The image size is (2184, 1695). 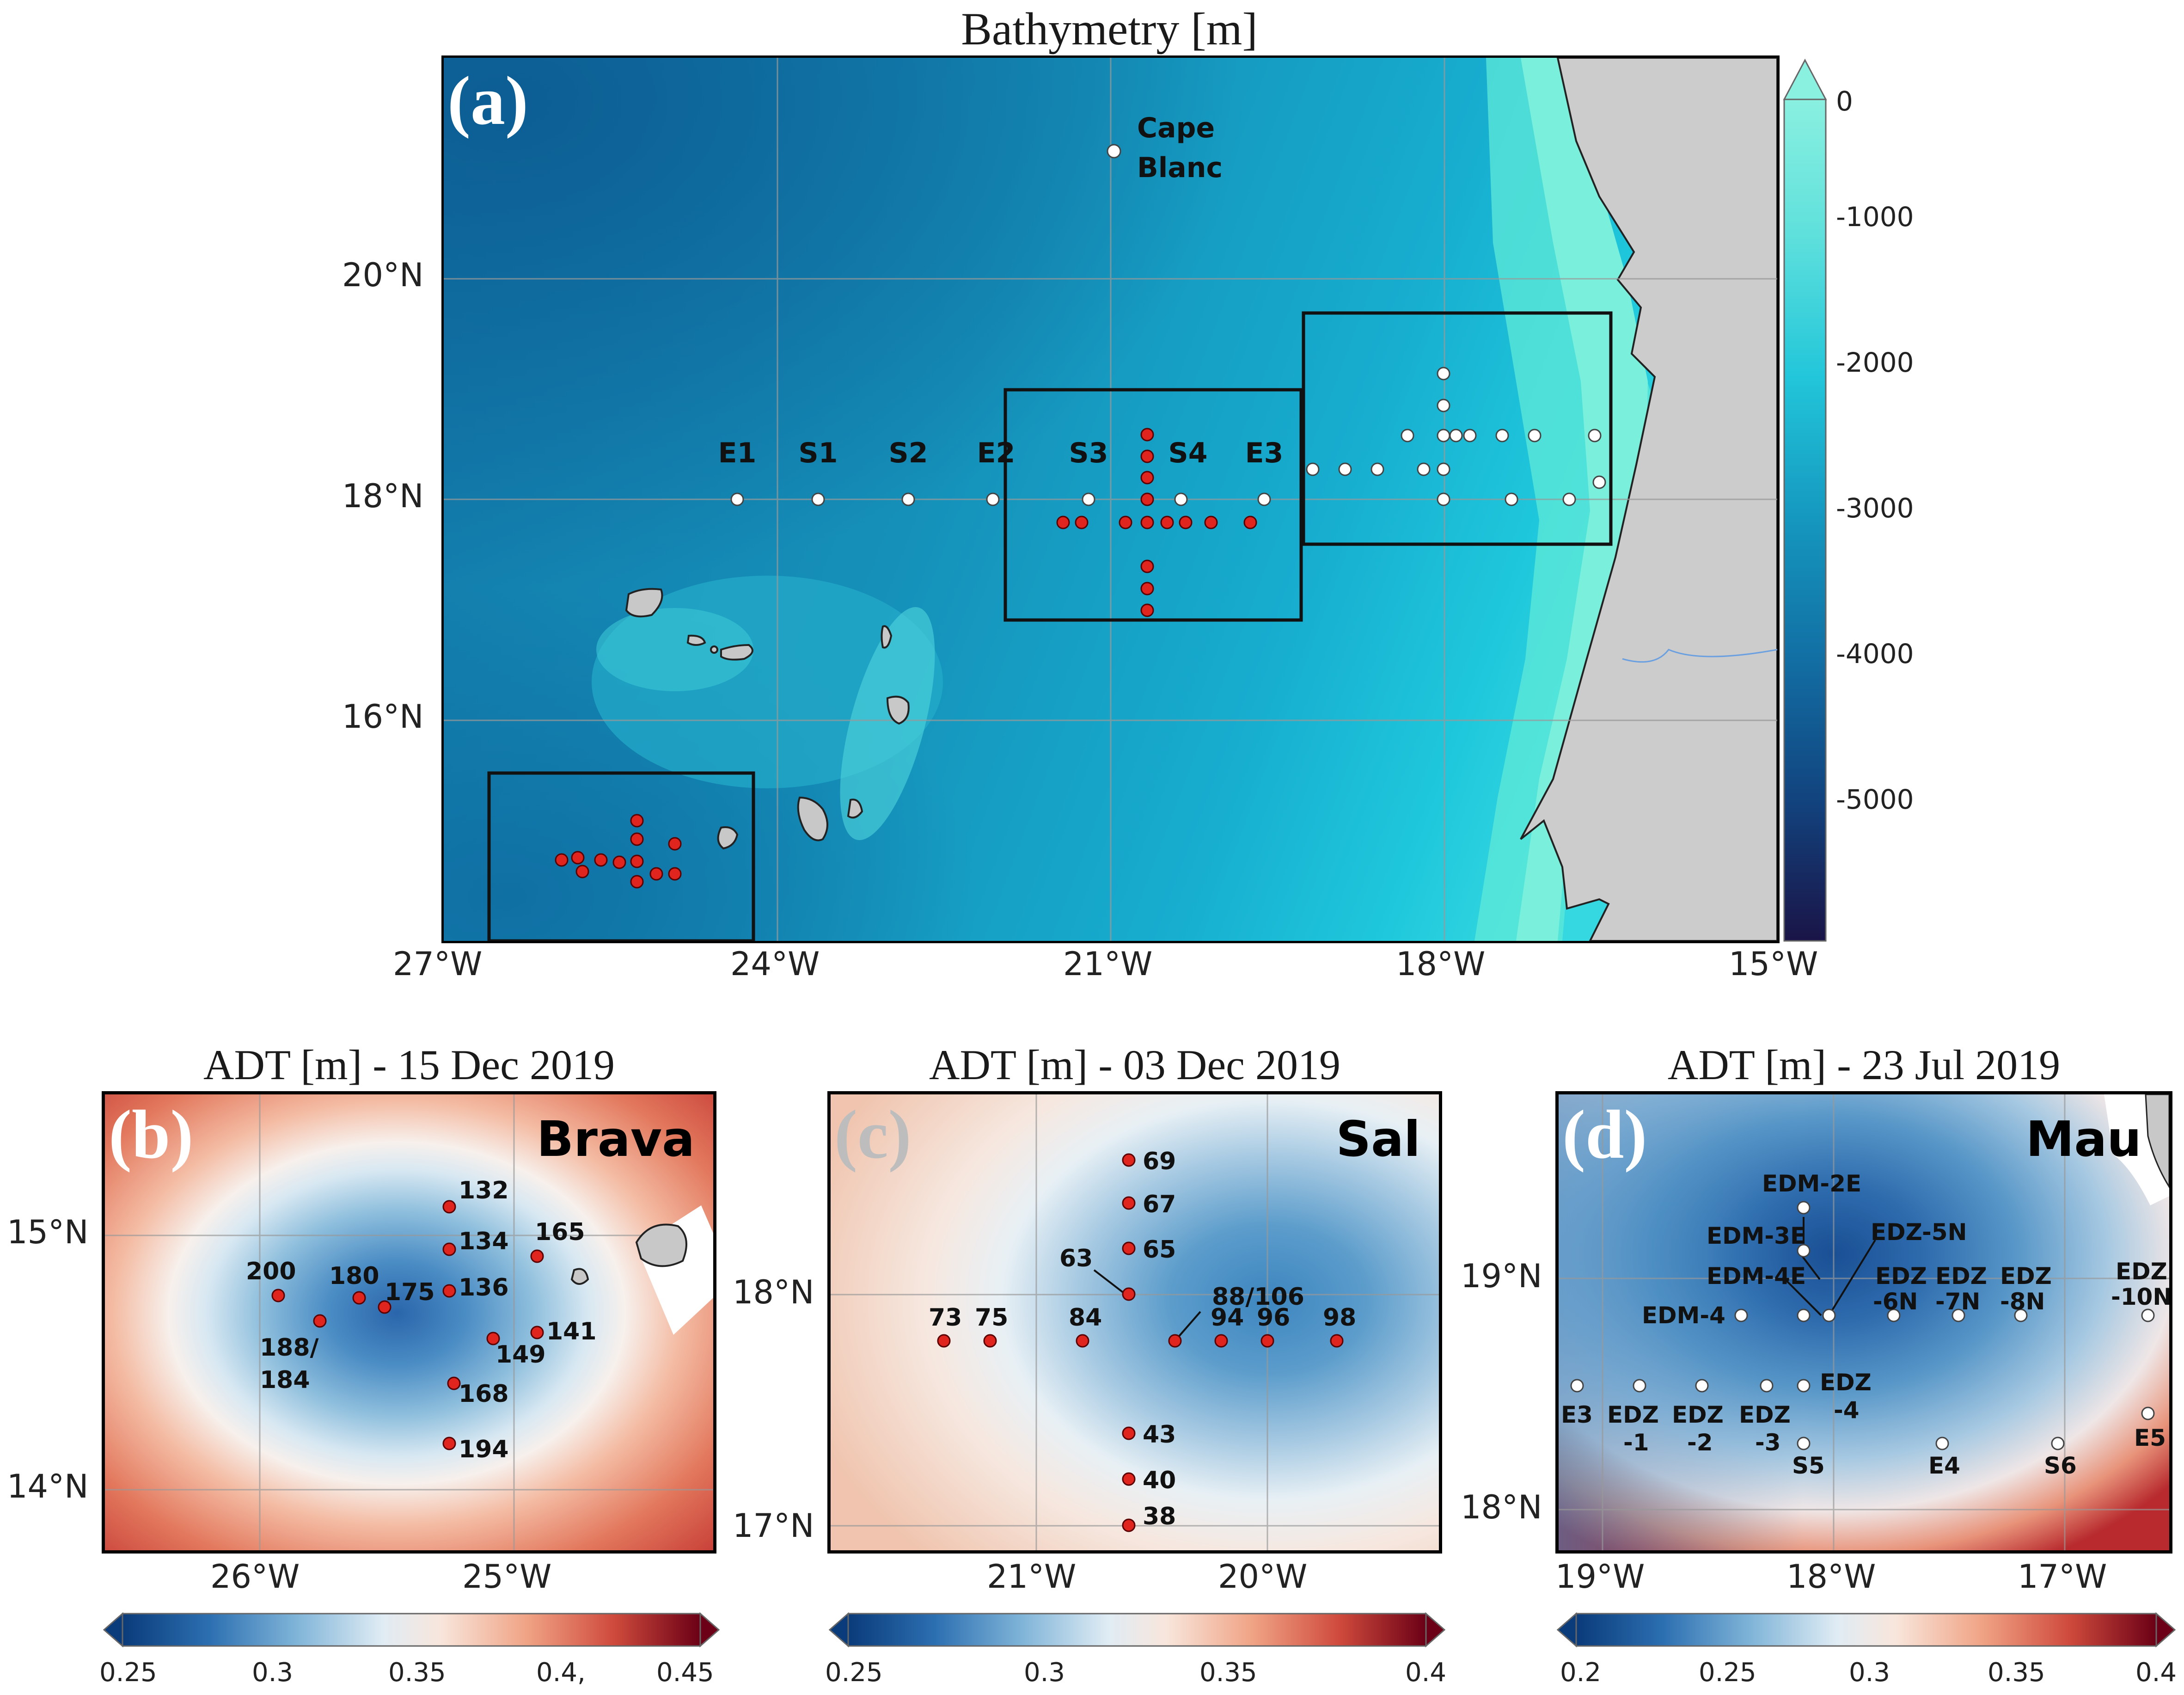 I want to click on c-lon-20w: 20°W, so click(x=1263, y=1577).